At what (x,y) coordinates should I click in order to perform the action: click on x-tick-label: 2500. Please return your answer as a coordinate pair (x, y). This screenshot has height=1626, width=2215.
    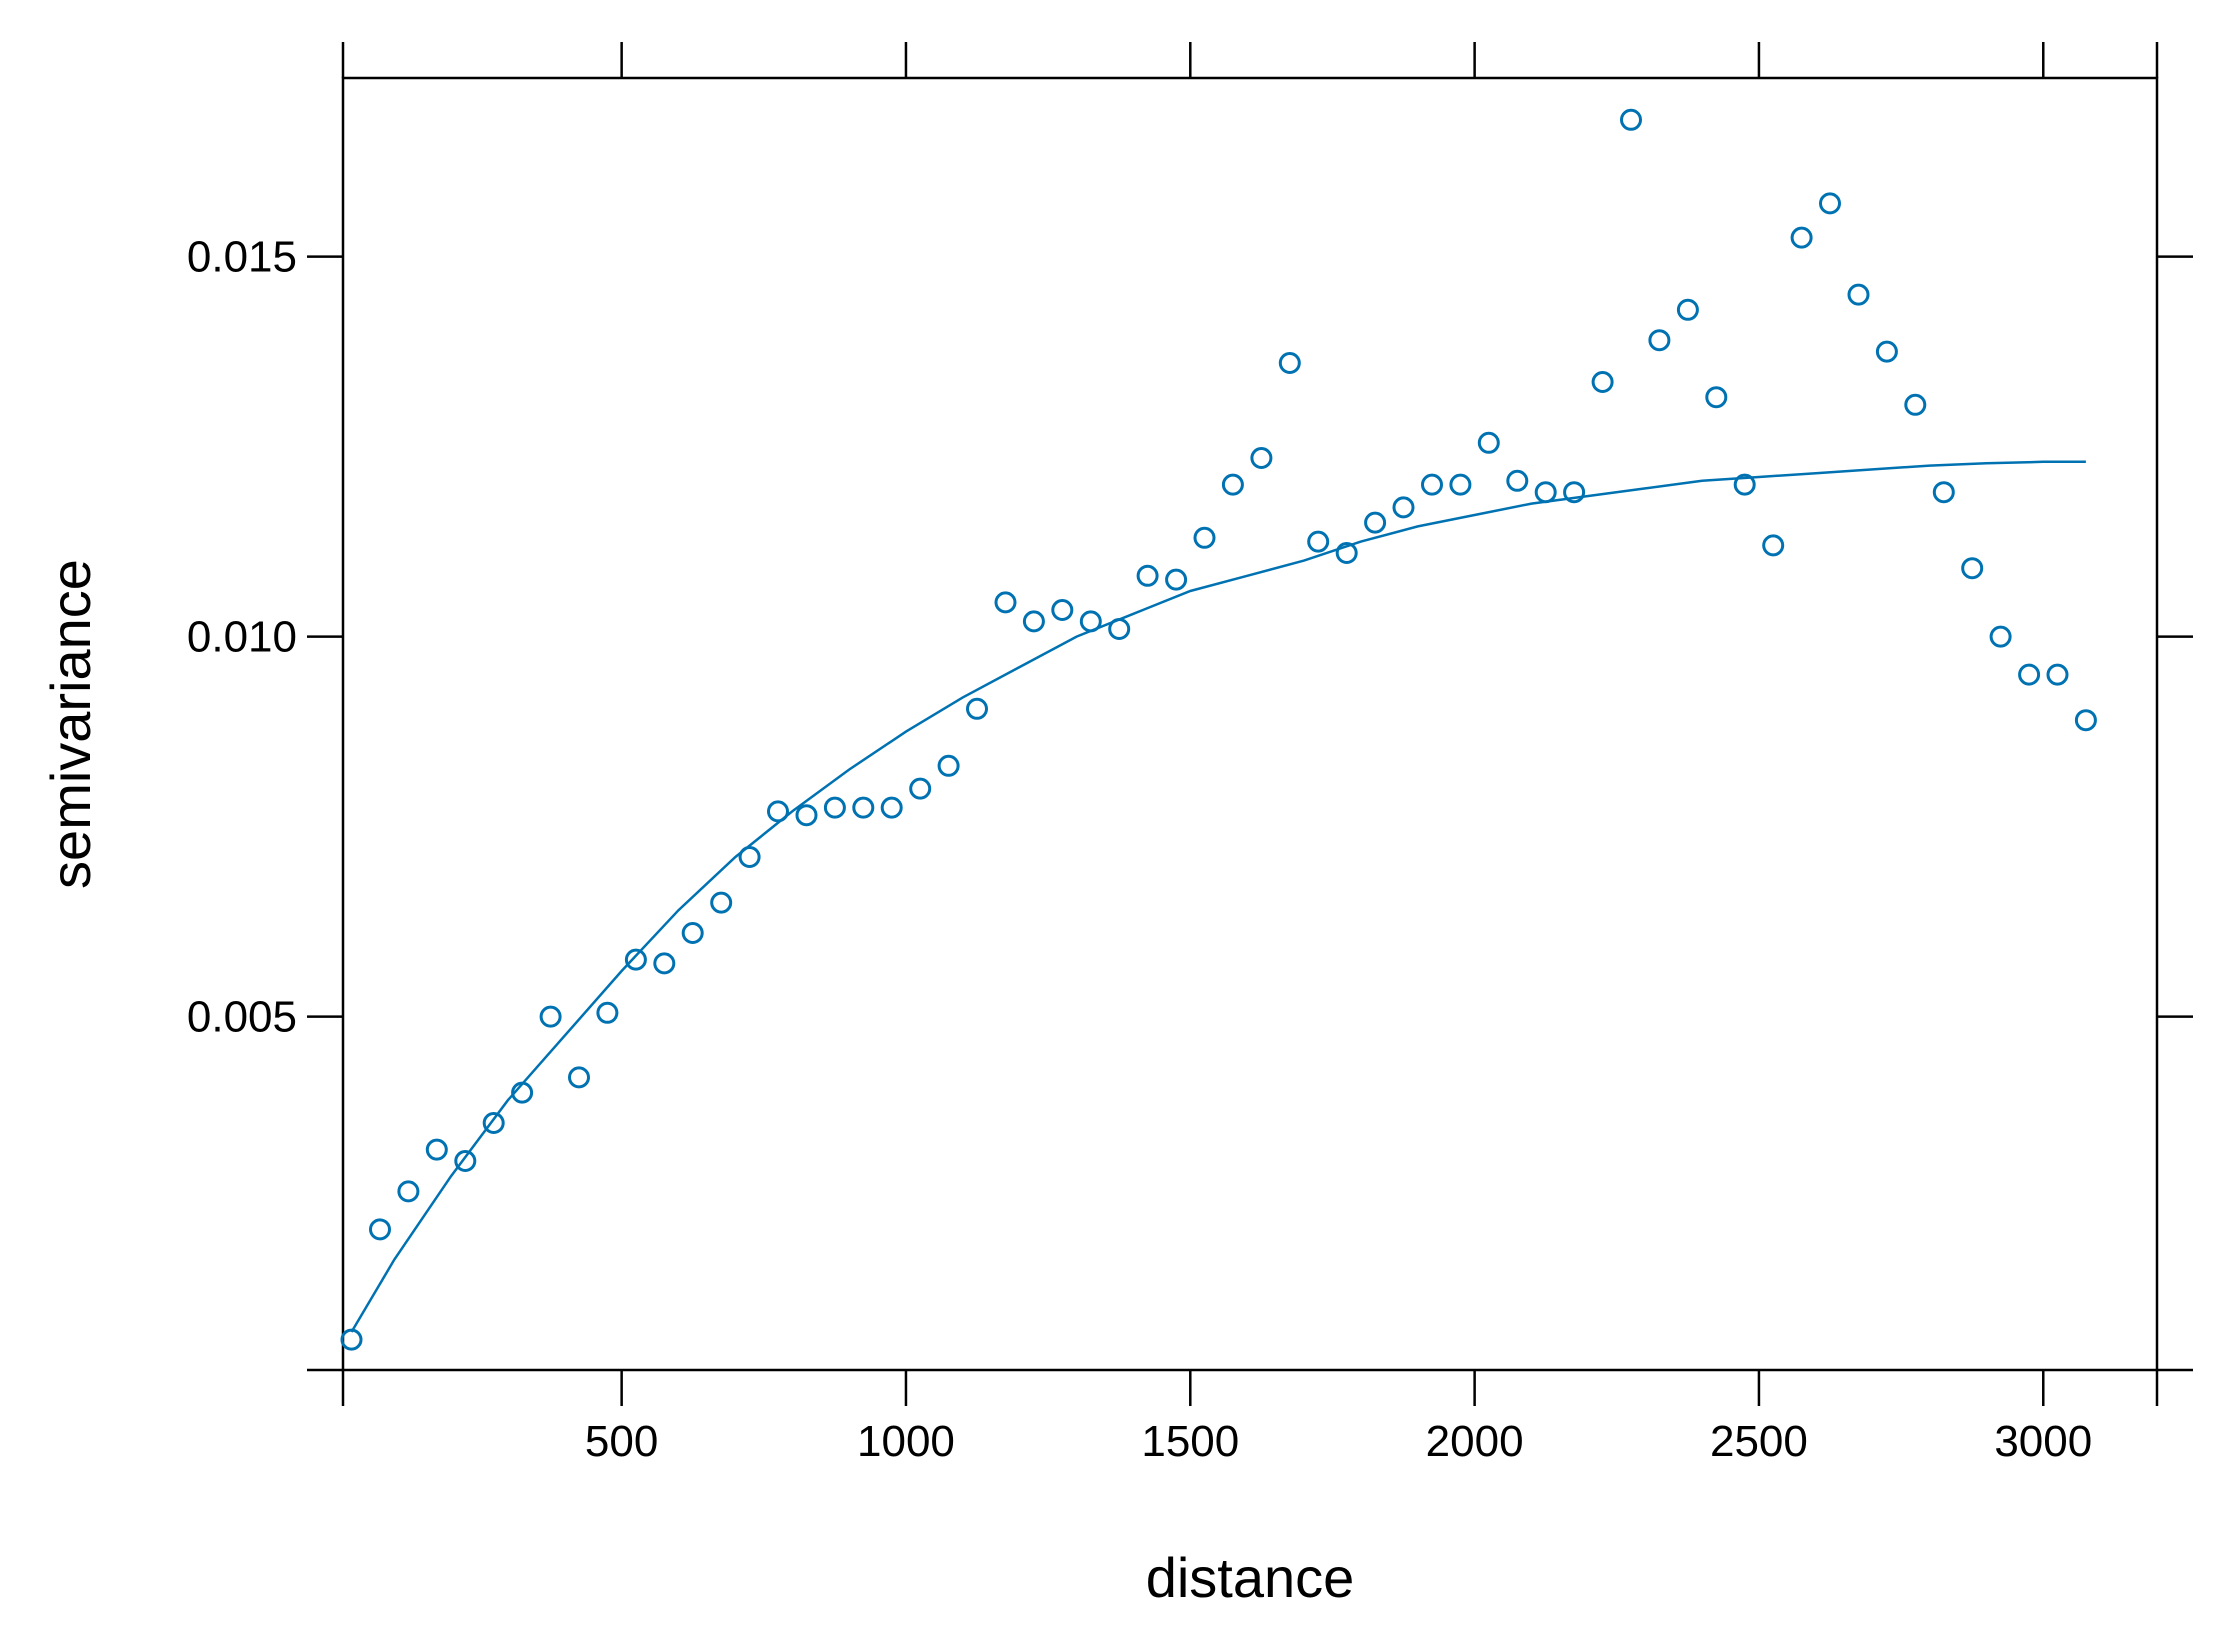
    Looking at the image, I should click on (1759, 1441).